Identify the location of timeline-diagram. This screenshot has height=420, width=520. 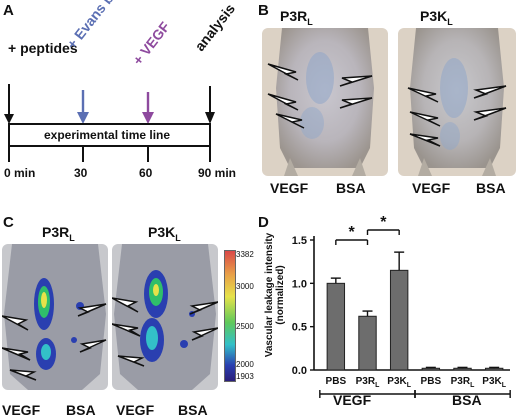
(109, 123).